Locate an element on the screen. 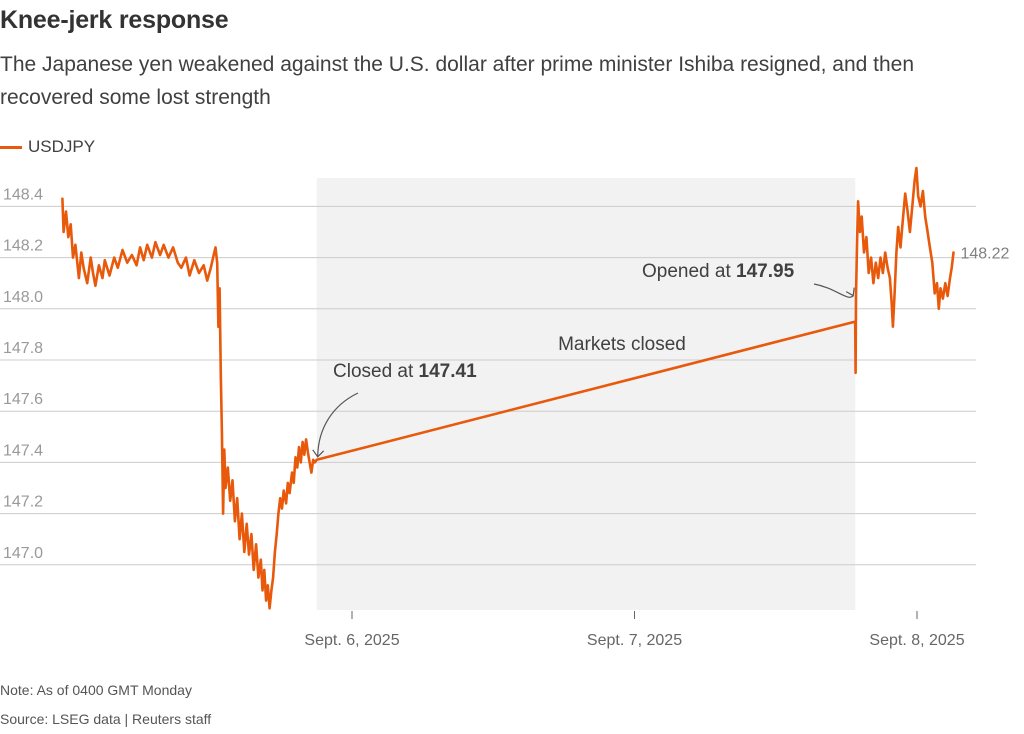 The image size is (1024, 734). annotation-closed-value: 147.41 is located at coordinates (448, 371).